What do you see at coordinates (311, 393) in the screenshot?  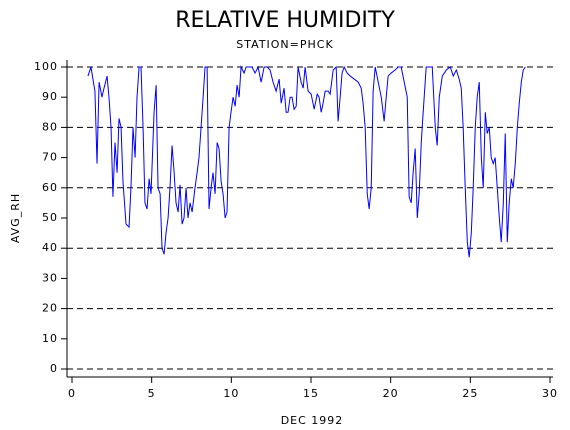 I see `x-tick-label: 15` at bounding box center [311, 393].